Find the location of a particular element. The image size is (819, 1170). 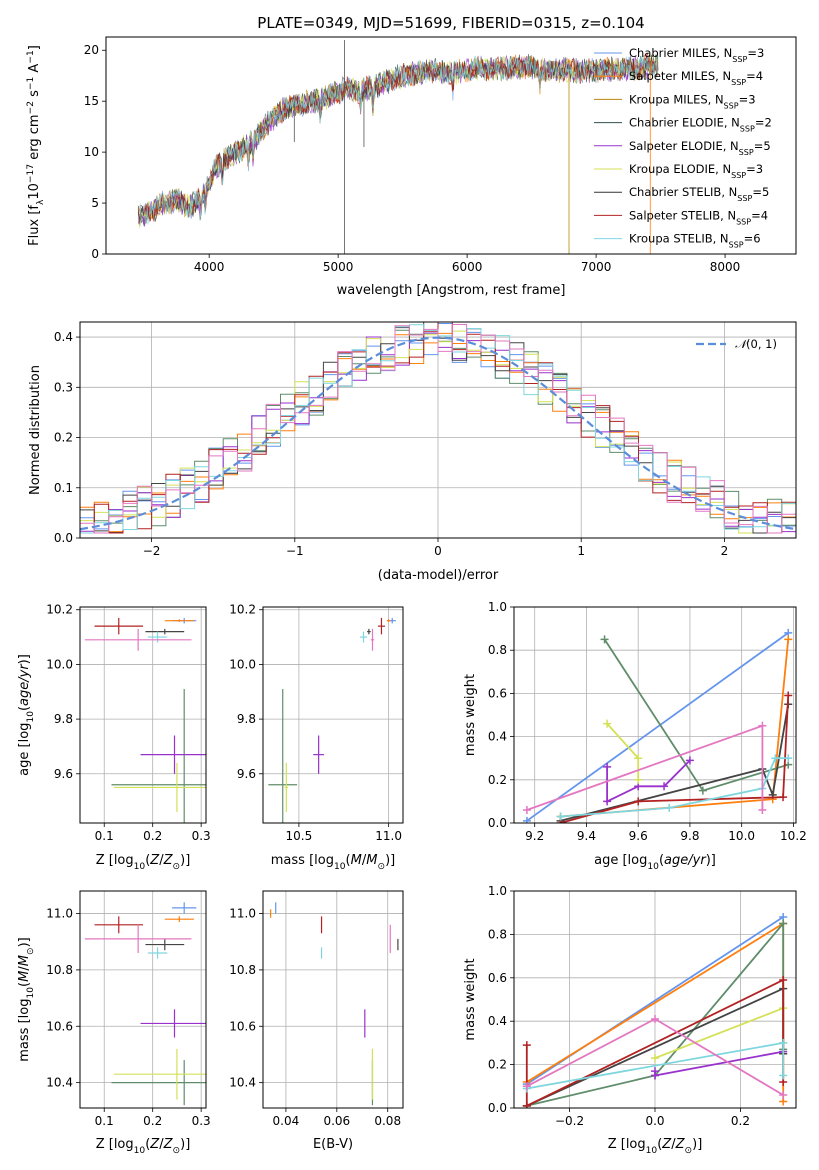

y-tick-label: 5 is located at coordinates (95, 203).